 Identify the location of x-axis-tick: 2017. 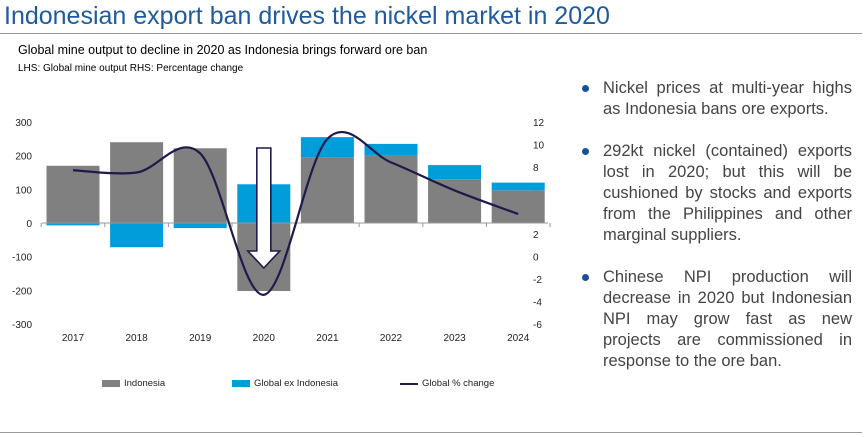
(73, 338).